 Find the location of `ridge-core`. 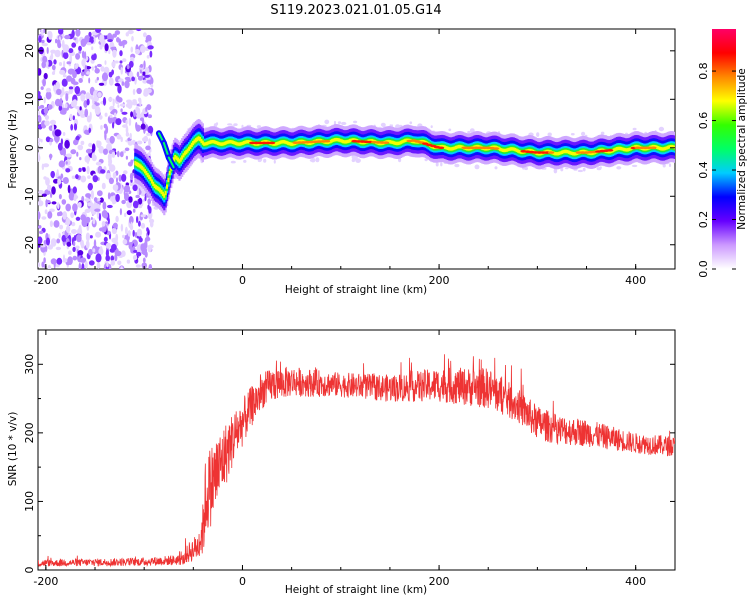

ridge-core is located at coordinates (610, 150).